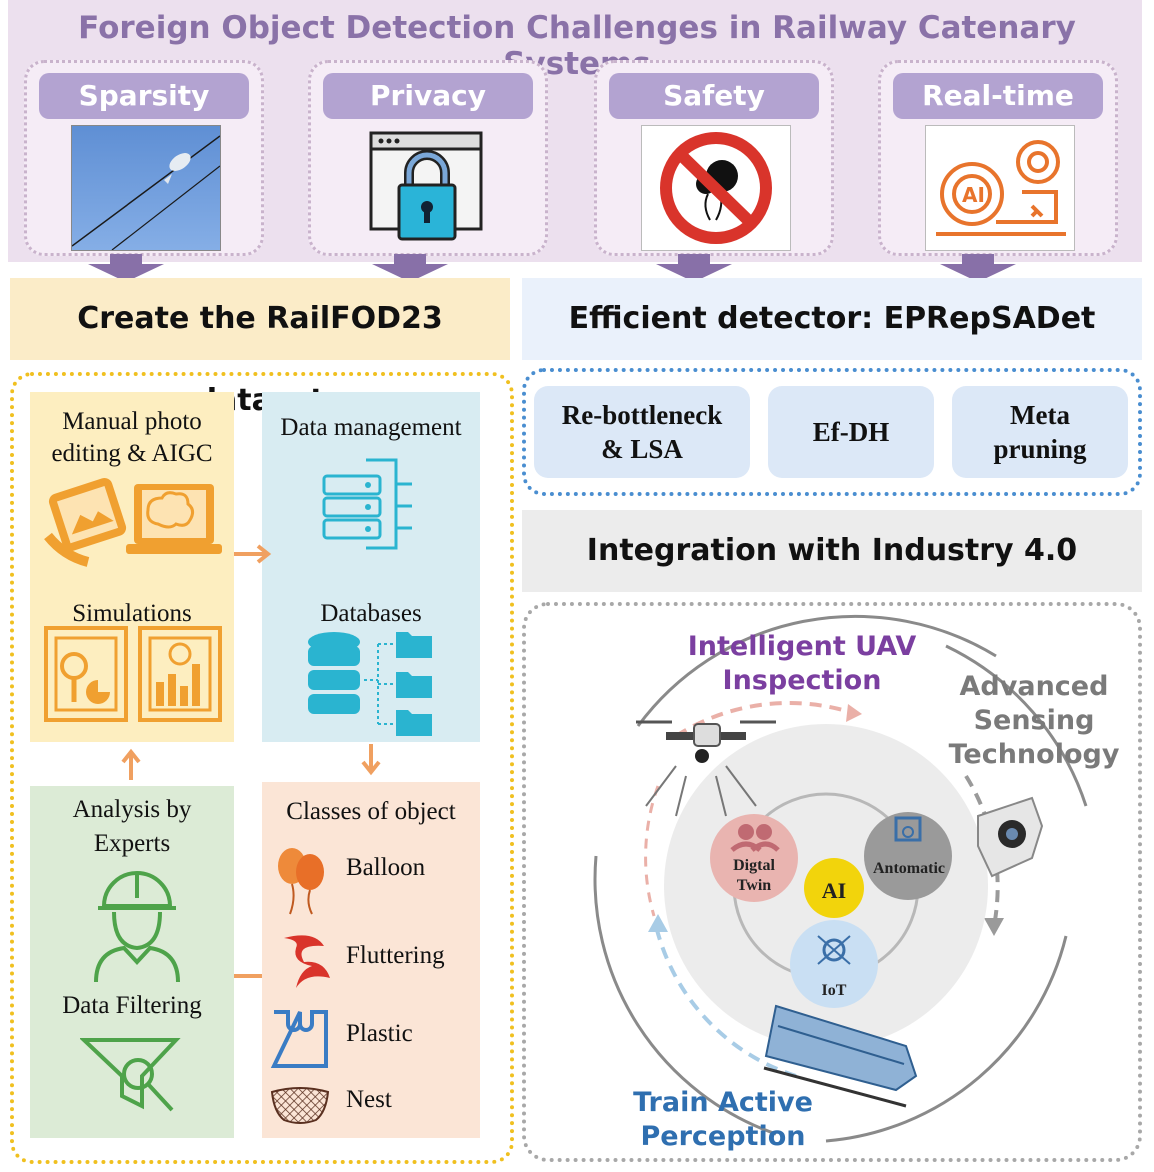  I want to click on challenge-label-realtime: Real-time, so click(998, 96).